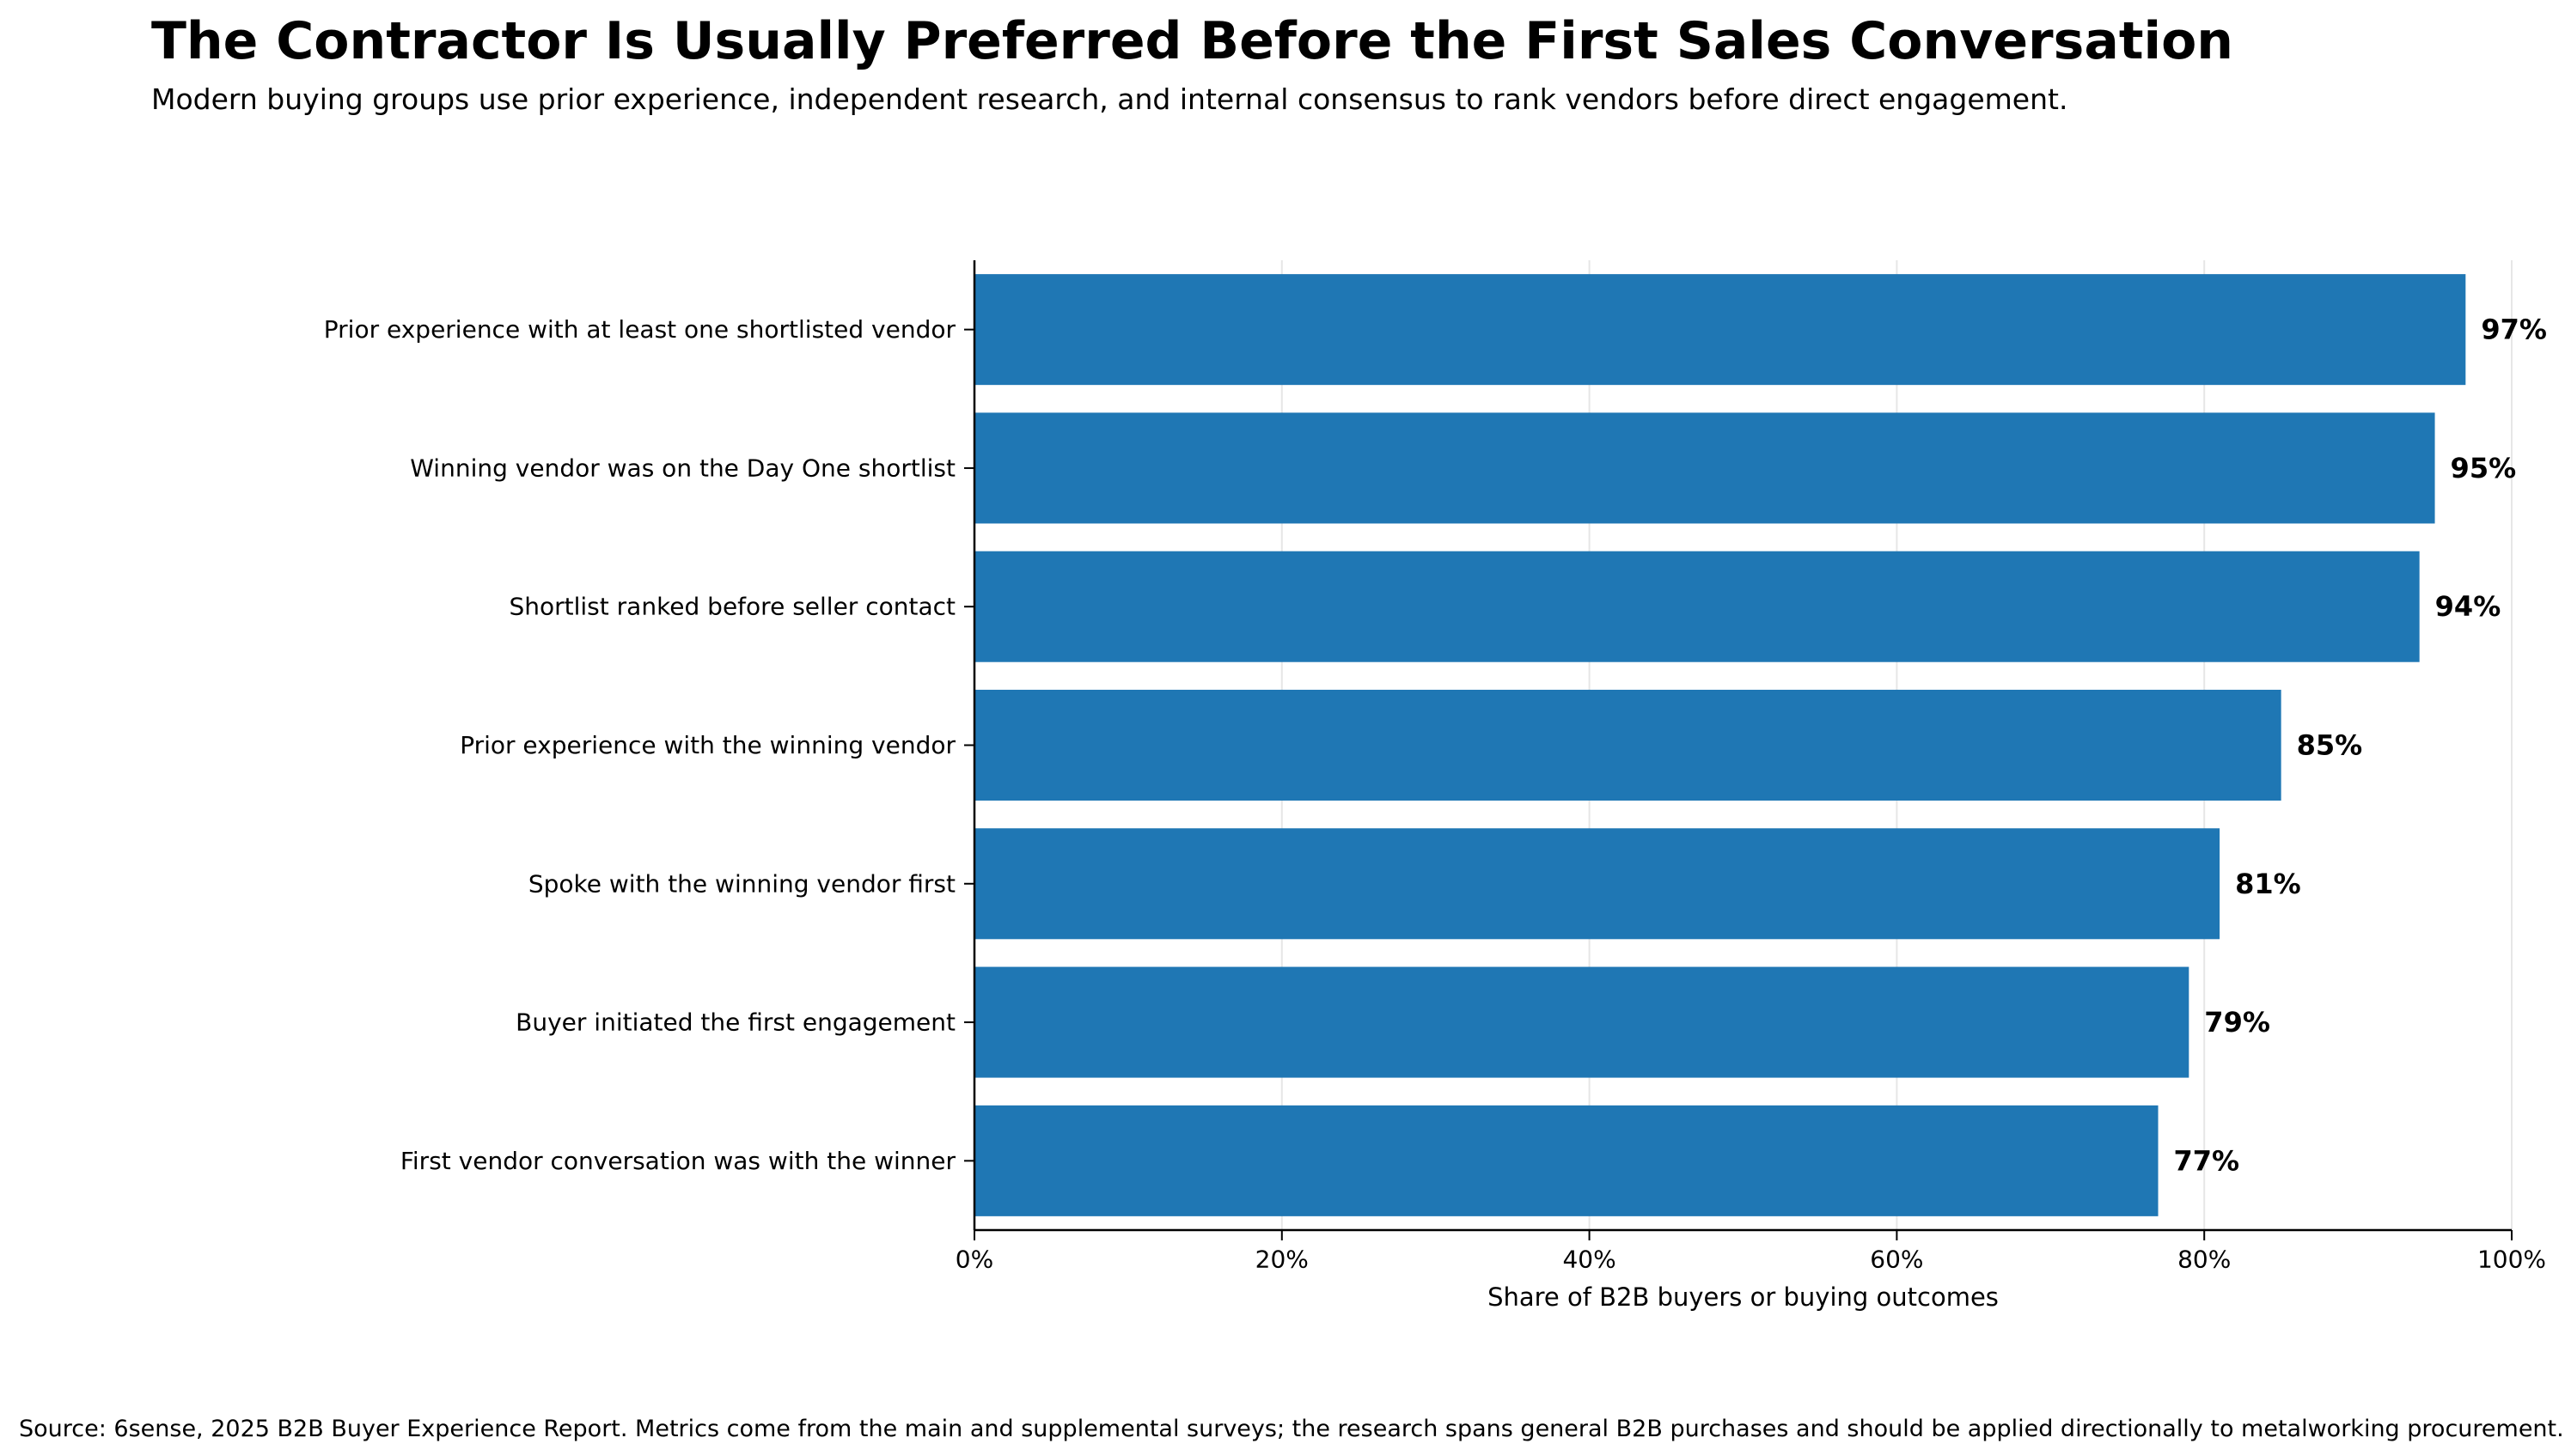 The height and width of the screenshot is (1456, 2571). I want to click on category-label: Shortlist ranked before seller contact, so click(732, 607).